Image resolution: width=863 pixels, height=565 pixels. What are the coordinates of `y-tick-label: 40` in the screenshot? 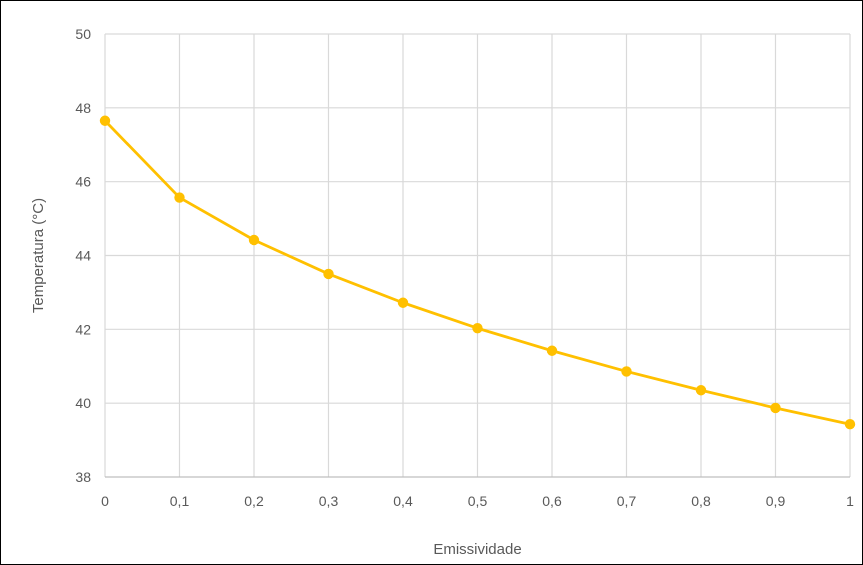 It's located at (83, 403).